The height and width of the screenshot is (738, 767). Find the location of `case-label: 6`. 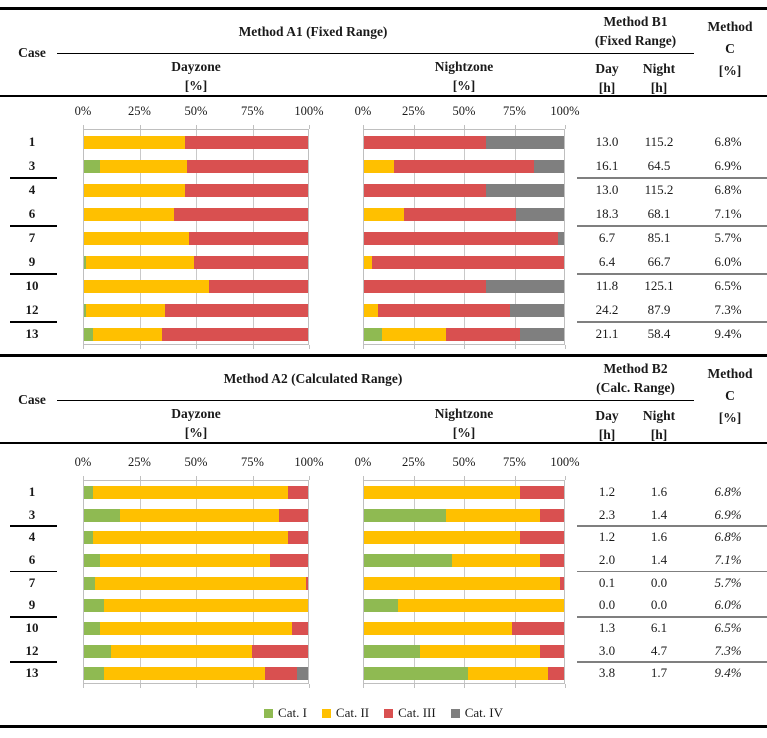

case-label: 6 is located at coordinates (32, 213).